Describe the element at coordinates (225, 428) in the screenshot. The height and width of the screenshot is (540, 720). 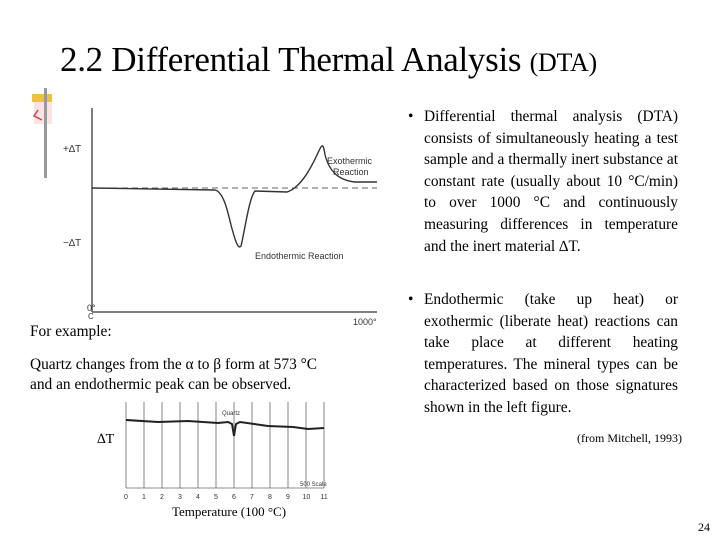
I see `fig2-quartz-curve` at that location.